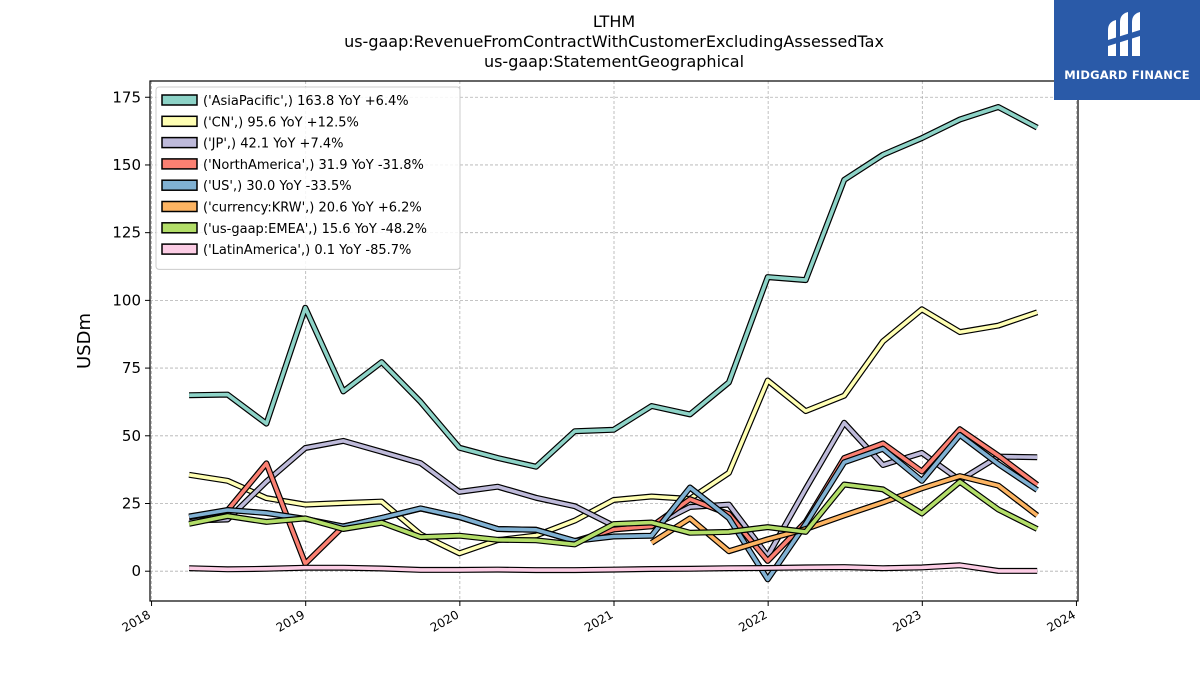  What do you see at coordinates (126, 233) in the screenshot?
I see `y-tick-label: 125` at bounding box center [126, 233].